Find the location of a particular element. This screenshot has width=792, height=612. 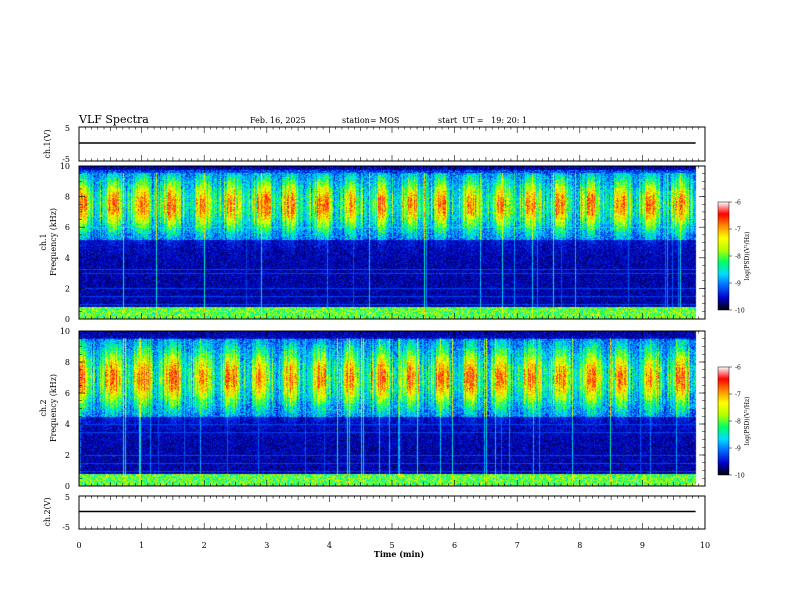

ch1-colorbar-tick-label: -10 is located at coordinates (740, 311).